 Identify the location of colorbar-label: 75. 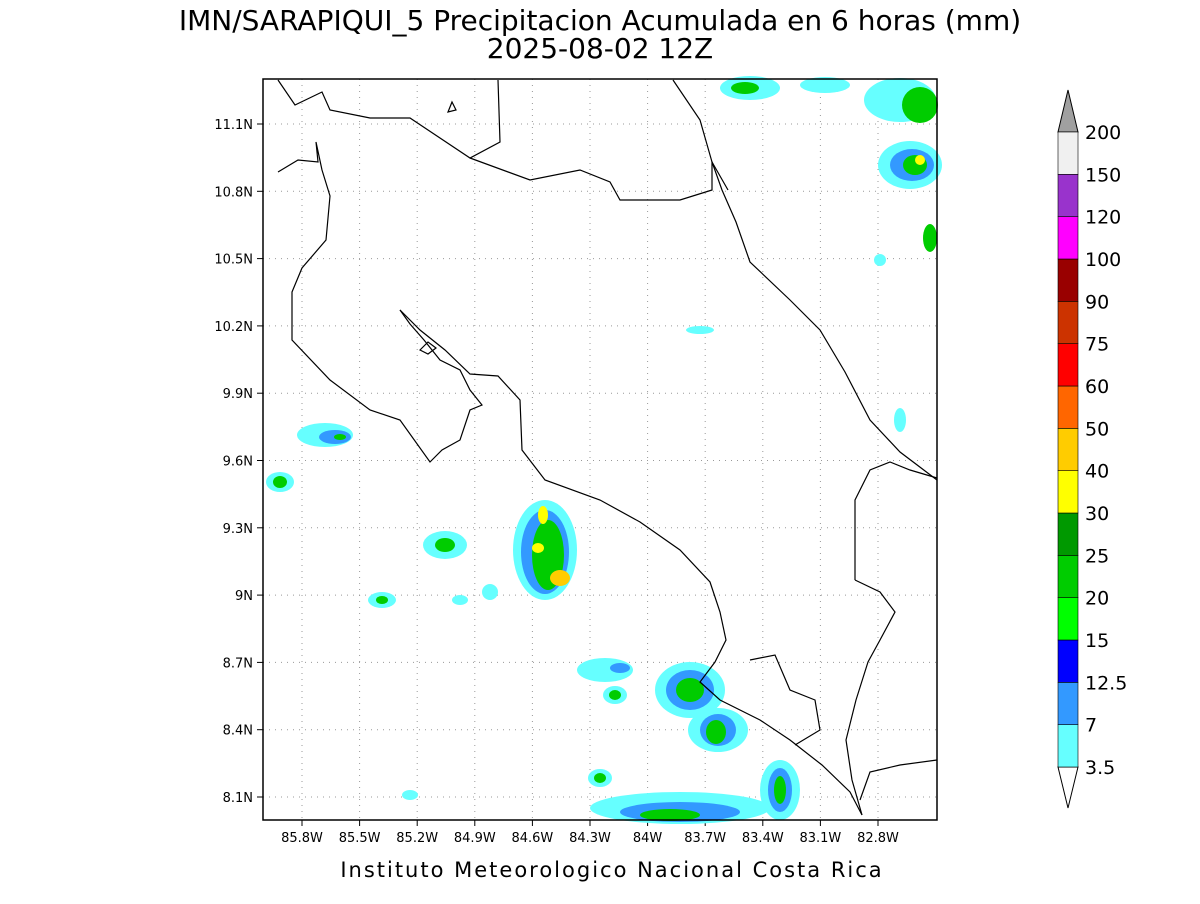
(1097, 345).